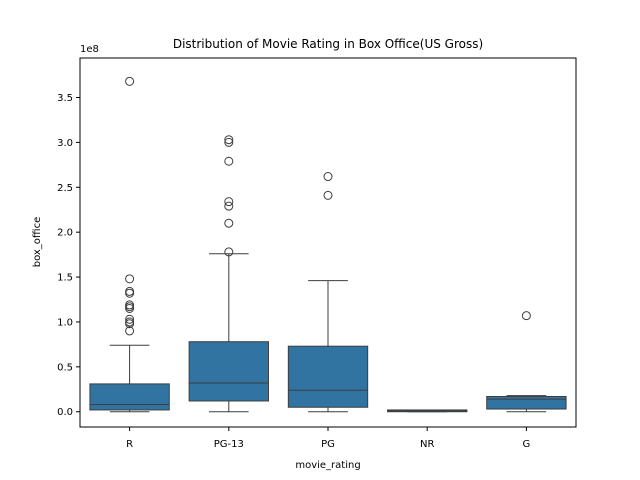 The width and height of the screenshot is (640, 480). I want to click on y-tick-label: 2.5, so click(65, 188).